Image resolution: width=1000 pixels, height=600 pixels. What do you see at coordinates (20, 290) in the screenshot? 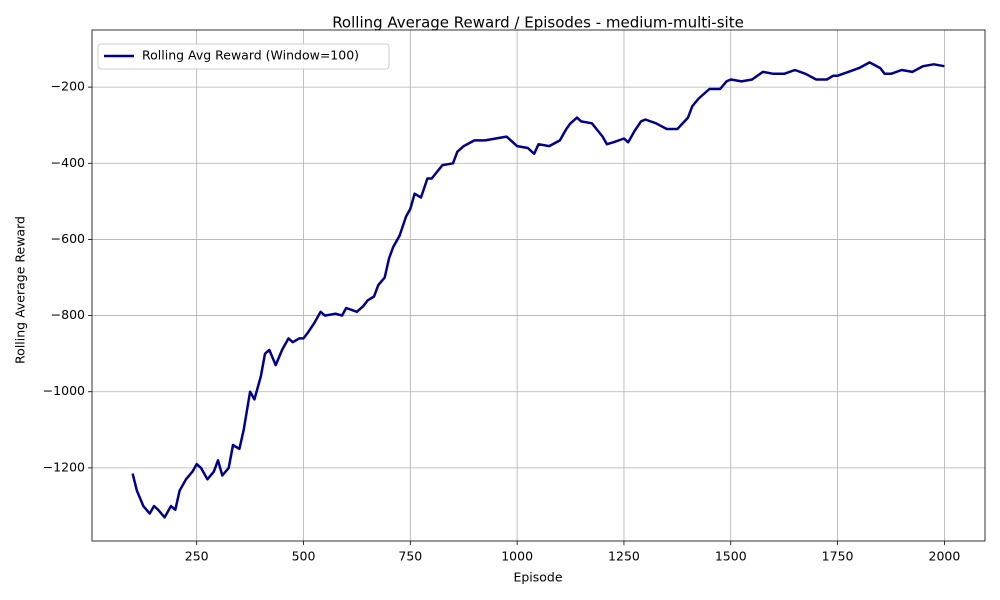
I see `y-axis-label: Rolling Average Reward` at bounding box center [20, 290].